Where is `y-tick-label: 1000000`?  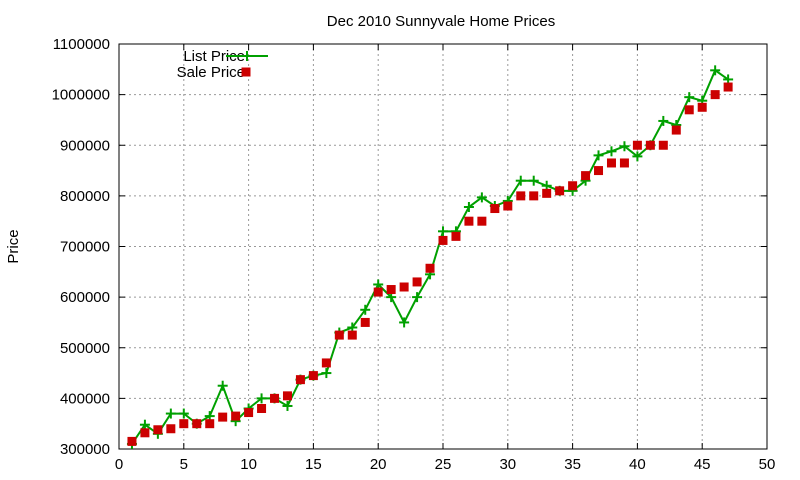
y-tick-label: 1000000 is located at coordinates (81, 95).